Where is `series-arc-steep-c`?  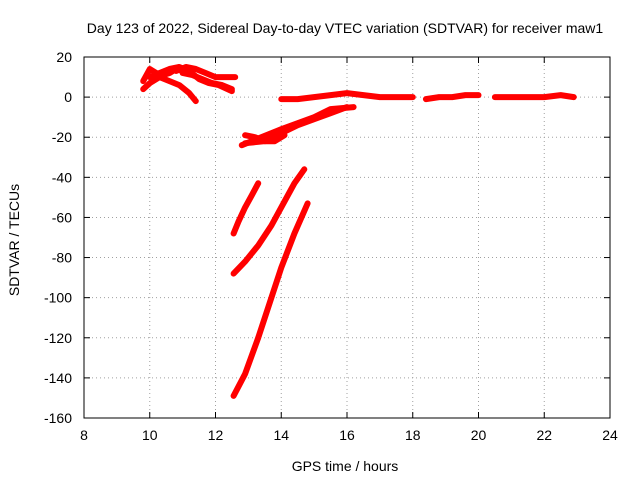 series-arc-steep-c is located at coordinates (270, 299).